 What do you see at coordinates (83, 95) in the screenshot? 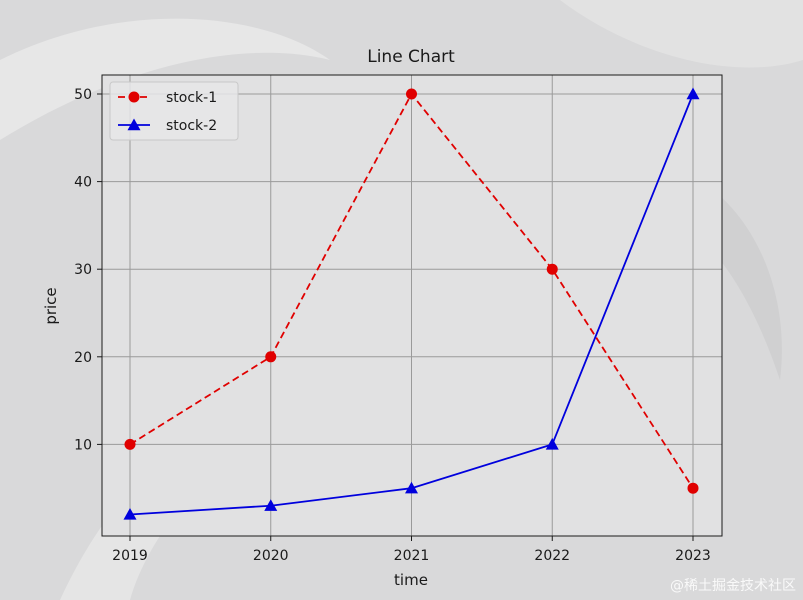
I see `y-tick-label: 50` at bounding box center [83, 95].